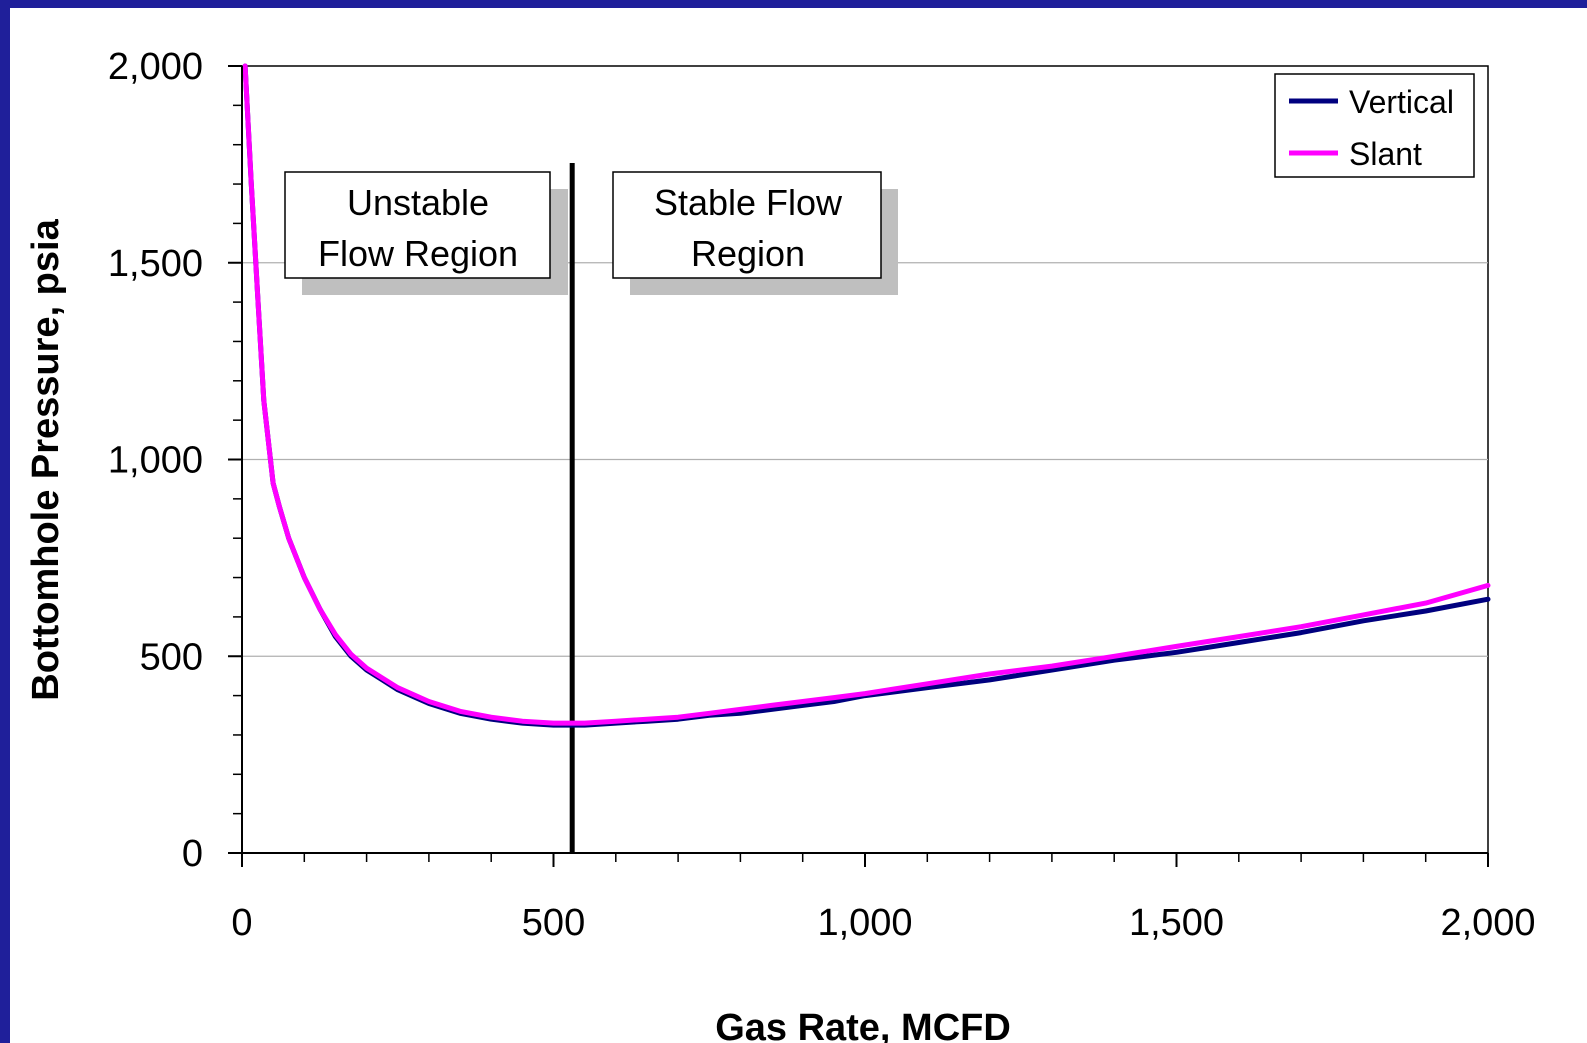  I want to click on stable-annotation-line1: Stable Flow, so click(748, 202).